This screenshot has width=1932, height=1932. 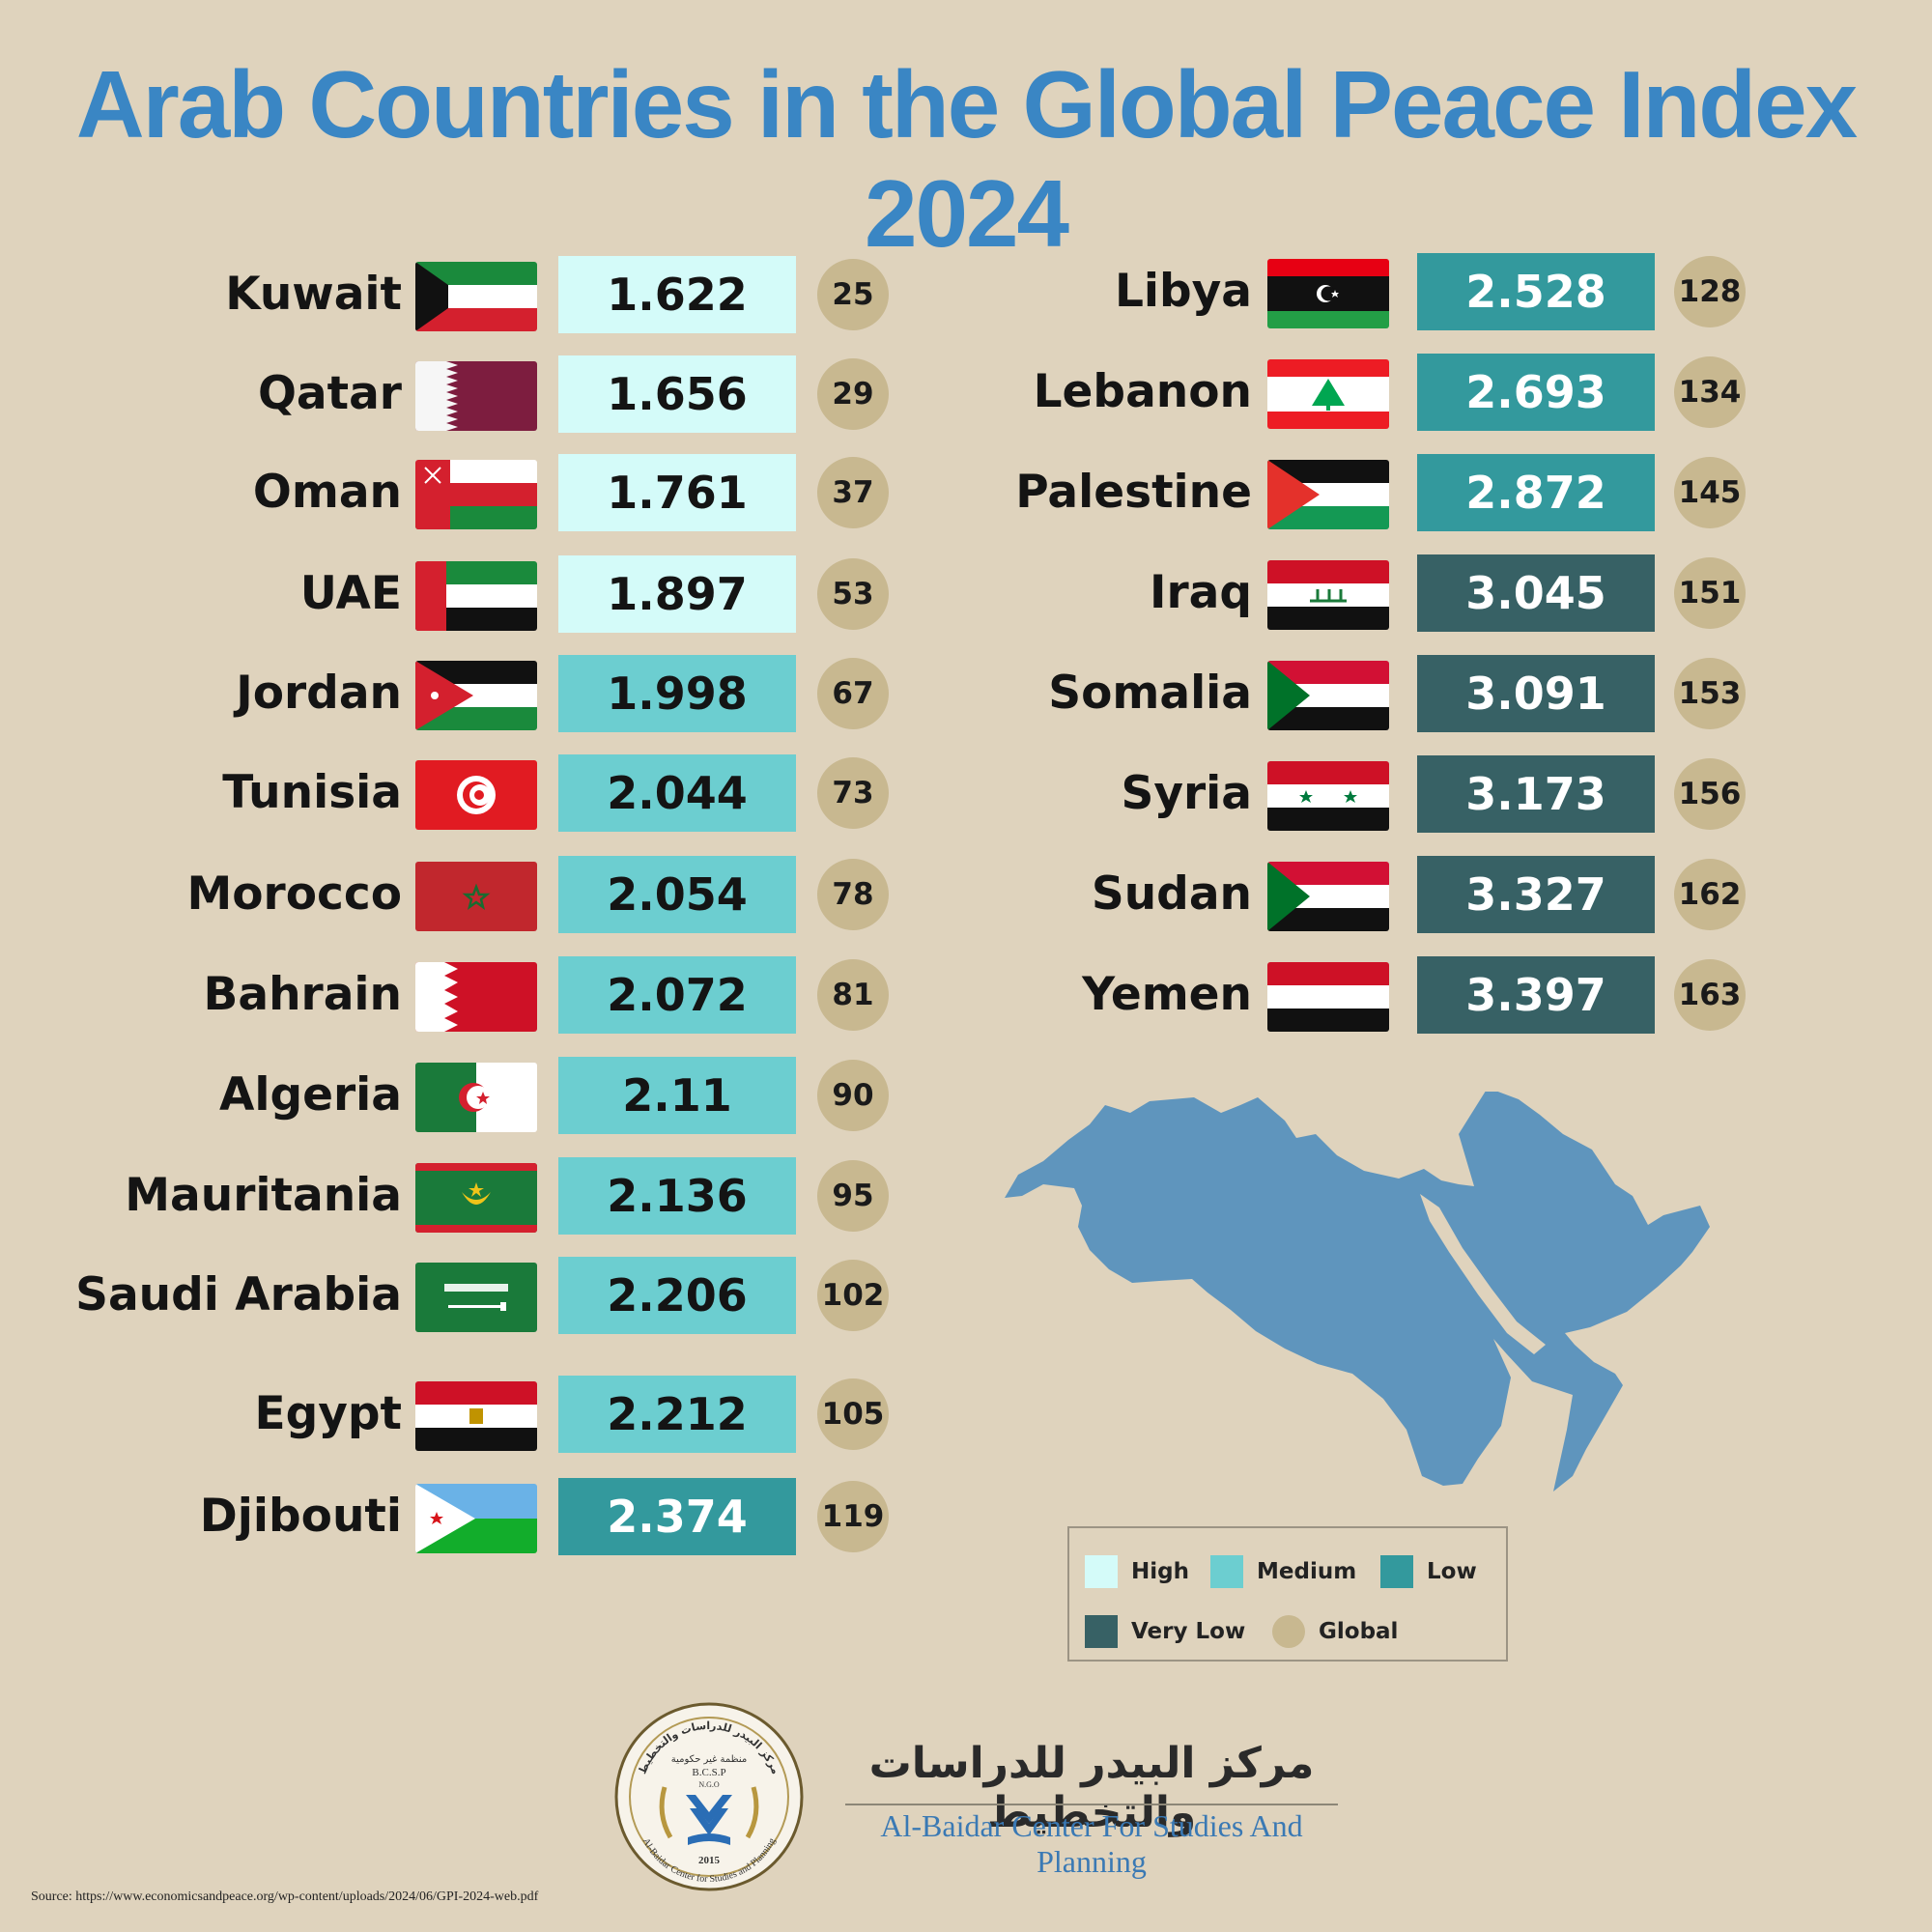 What do you see at coordinates (1536, 995) in the screenshot?
I see `score-yemen: 3.397` at bounding box center [1536, 995].